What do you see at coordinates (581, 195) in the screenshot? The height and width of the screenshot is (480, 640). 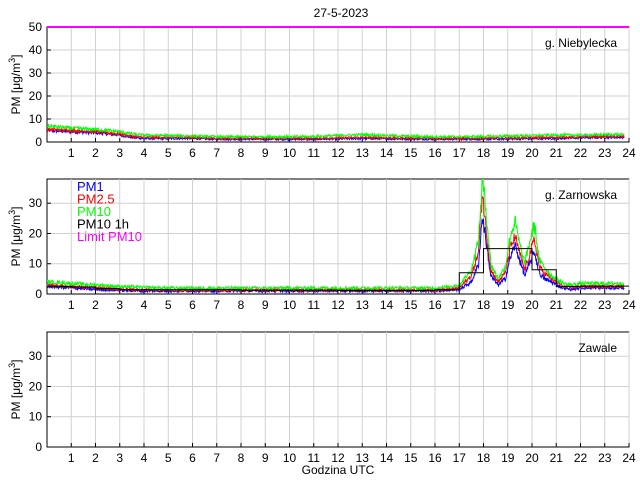 I see `station-label: g. Zarnowska` at bounding box center [581, 195].